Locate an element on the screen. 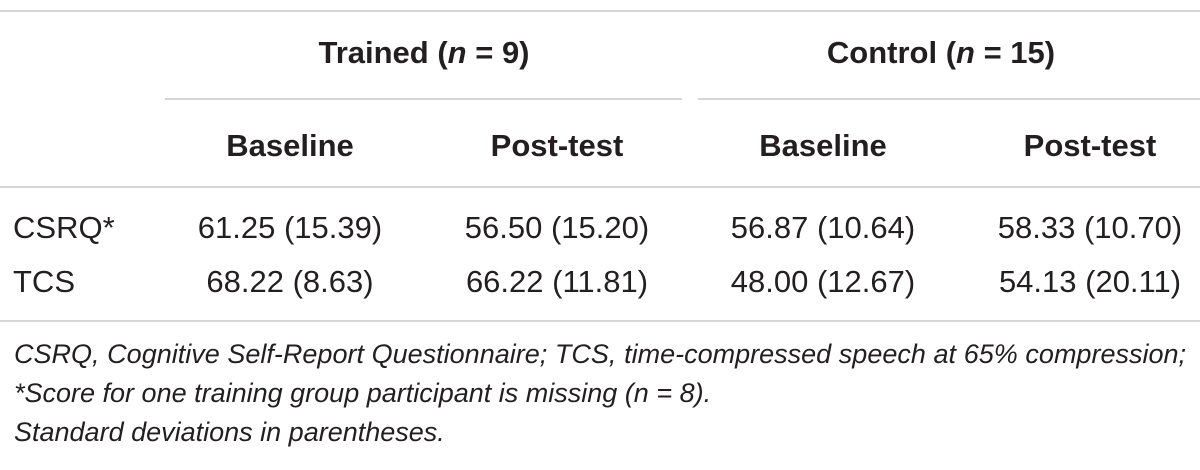 The image size is (1200, 470). footnote-sd-note: Standard deviations in parentheses. is located at coordinates (229, 432).